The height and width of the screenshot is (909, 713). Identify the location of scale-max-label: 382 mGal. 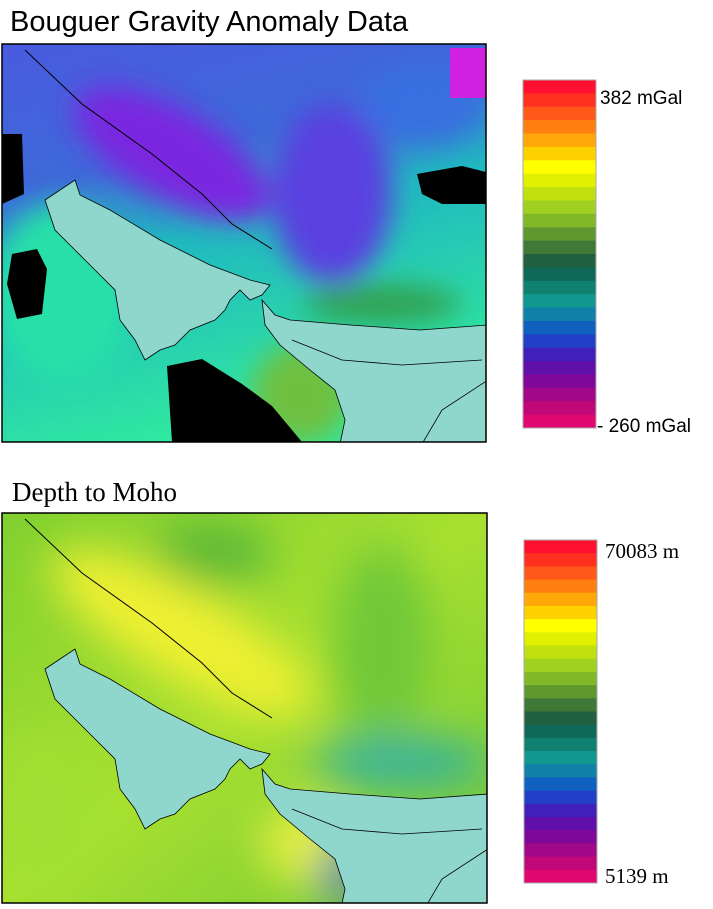
(641, 98).